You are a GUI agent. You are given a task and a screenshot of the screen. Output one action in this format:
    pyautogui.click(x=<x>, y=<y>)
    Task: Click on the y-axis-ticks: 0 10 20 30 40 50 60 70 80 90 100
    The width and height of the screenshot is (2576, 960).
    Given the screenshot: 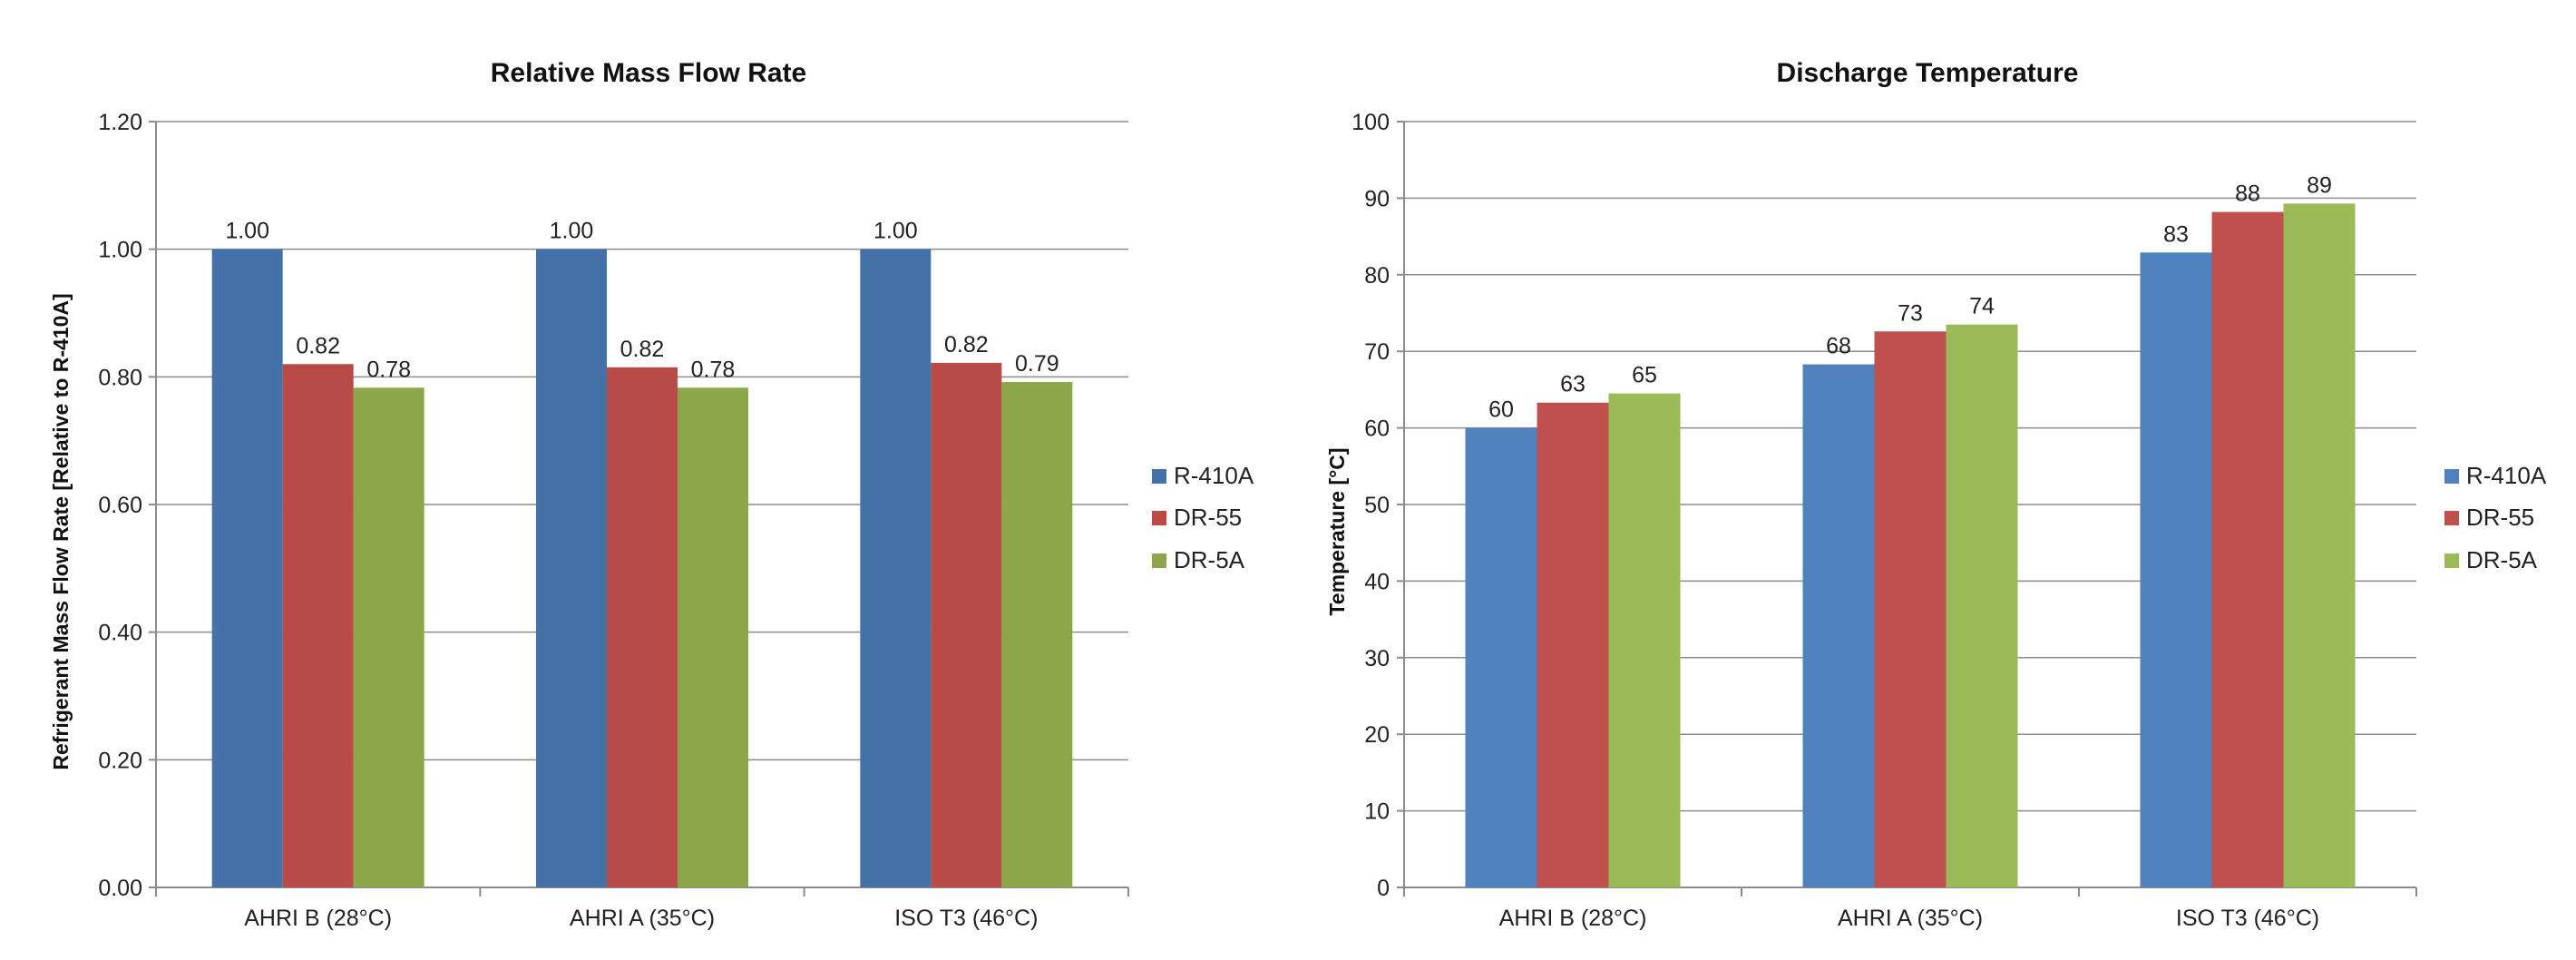 What is the action you would take?
    pyautogui.click(x=1370, y=505)
    